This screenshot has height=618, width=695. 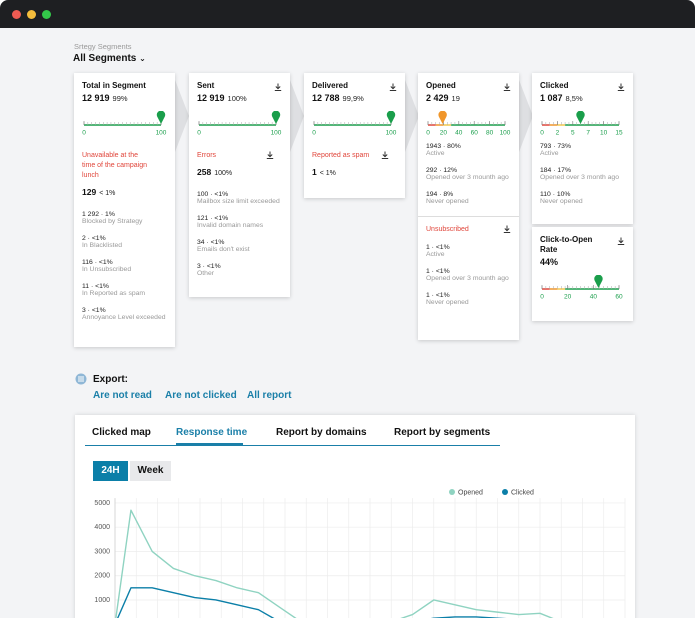 I want to click on toggle-button: 24H, so click(x=110, y=471).